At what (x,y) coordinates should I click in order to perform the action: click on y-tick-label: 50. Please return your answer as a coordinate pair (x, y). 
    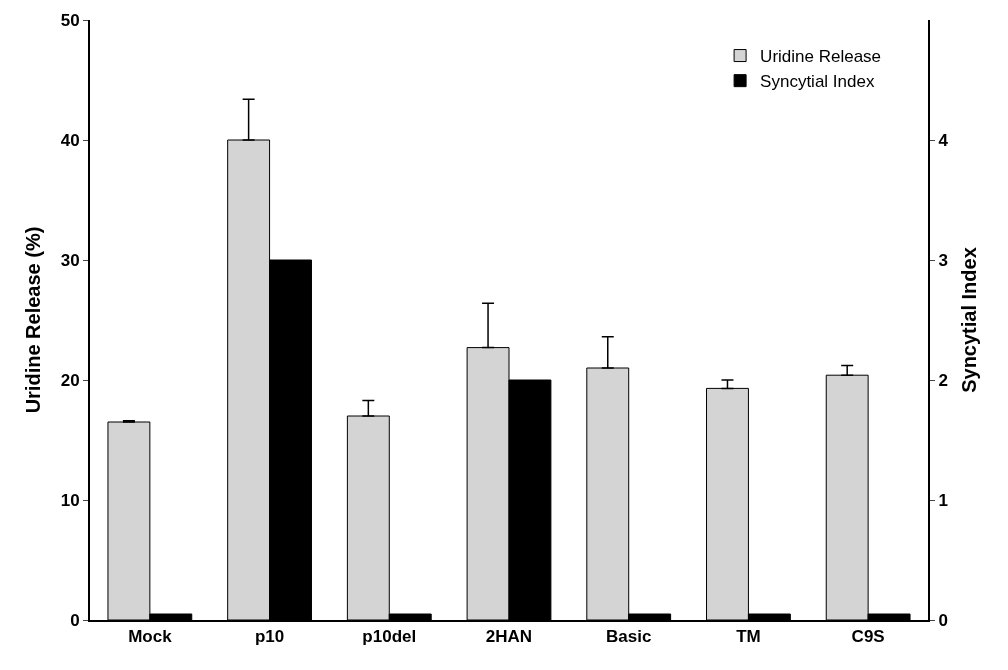
    Looking at the image, I should click on (70, 20).